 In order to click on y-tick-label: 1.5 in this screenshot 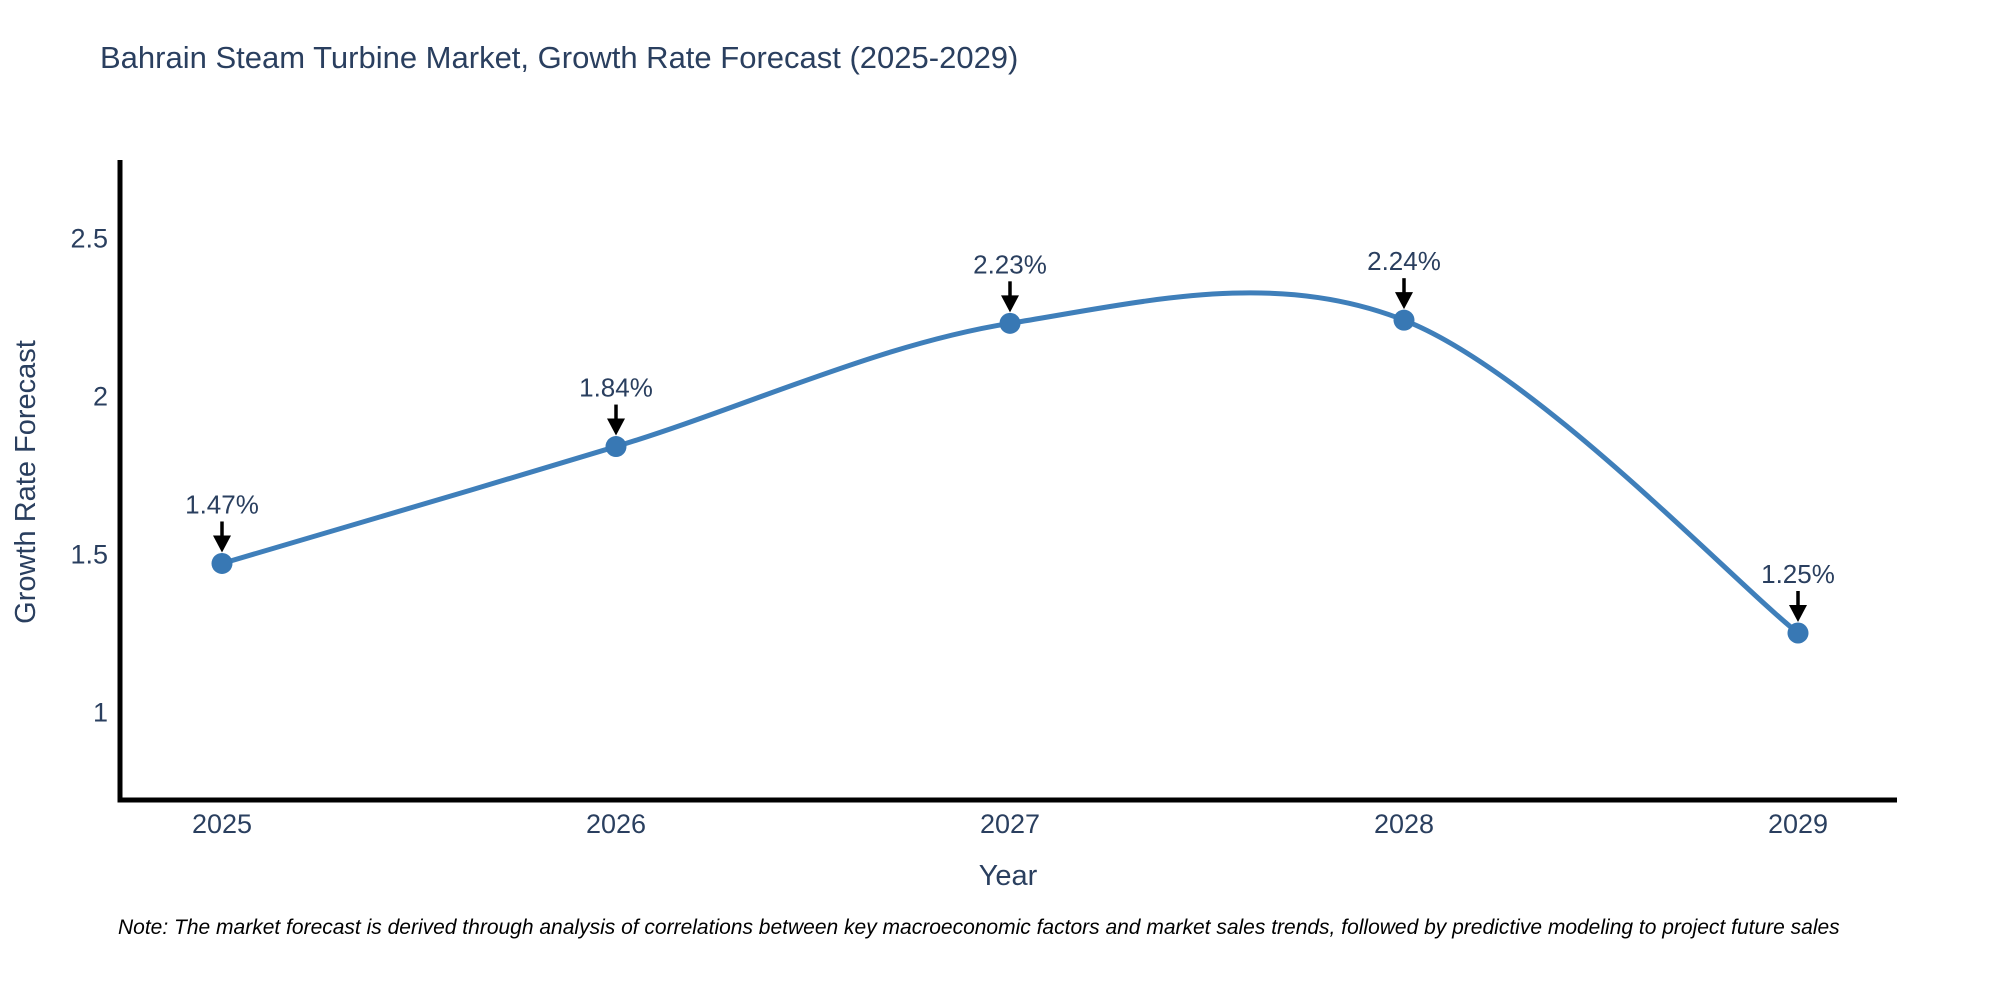, I will do `click(89, 554)`.